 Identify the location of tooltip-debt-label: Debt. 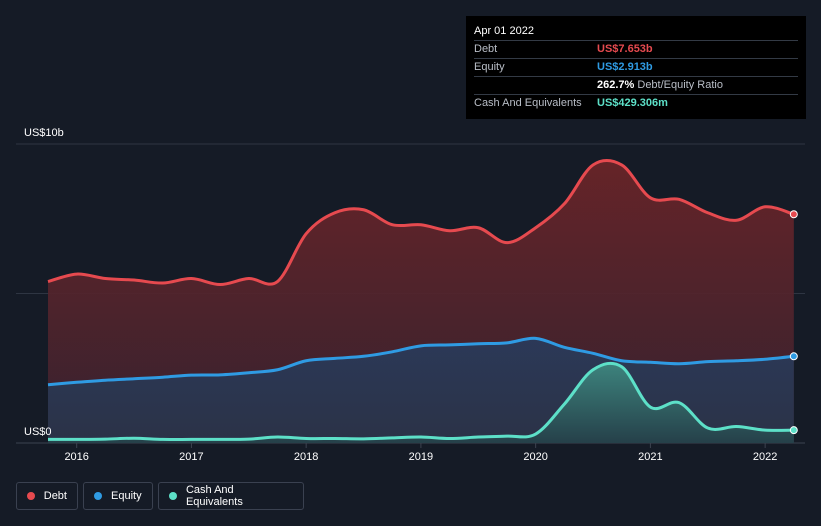
(486, 49).